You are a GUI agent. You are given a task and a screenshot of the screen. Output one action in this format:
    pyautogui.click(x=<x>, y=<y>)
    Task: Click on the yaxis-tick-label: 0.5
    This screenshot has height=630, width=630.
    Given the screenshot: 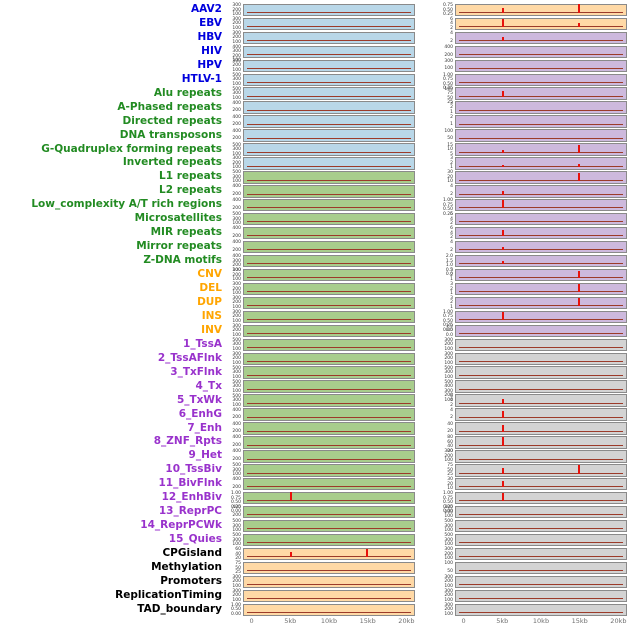 What is the action you would take?
    pyautogui.click(x=449, y=331)
    